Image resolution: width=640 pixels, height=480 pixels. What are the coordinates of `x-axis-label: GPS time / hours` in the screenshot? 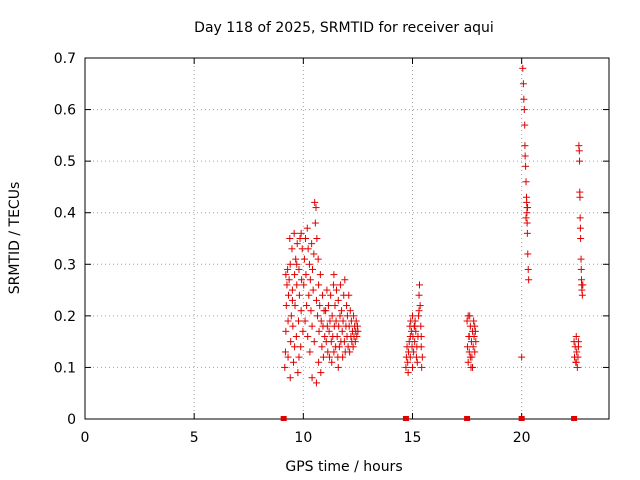 It's located at (343, 467).